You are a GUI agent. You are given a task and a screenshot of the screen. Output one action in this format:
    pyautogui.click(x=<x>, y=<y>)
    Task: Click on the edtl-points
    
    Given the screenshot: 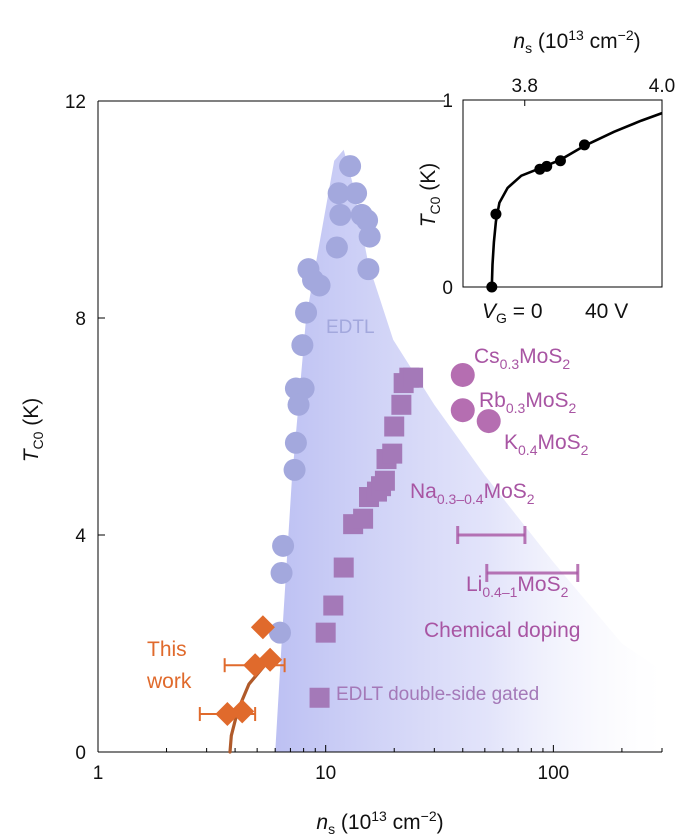 What is the action you would take?
    pyautogui.click(x=324, y=399)
    